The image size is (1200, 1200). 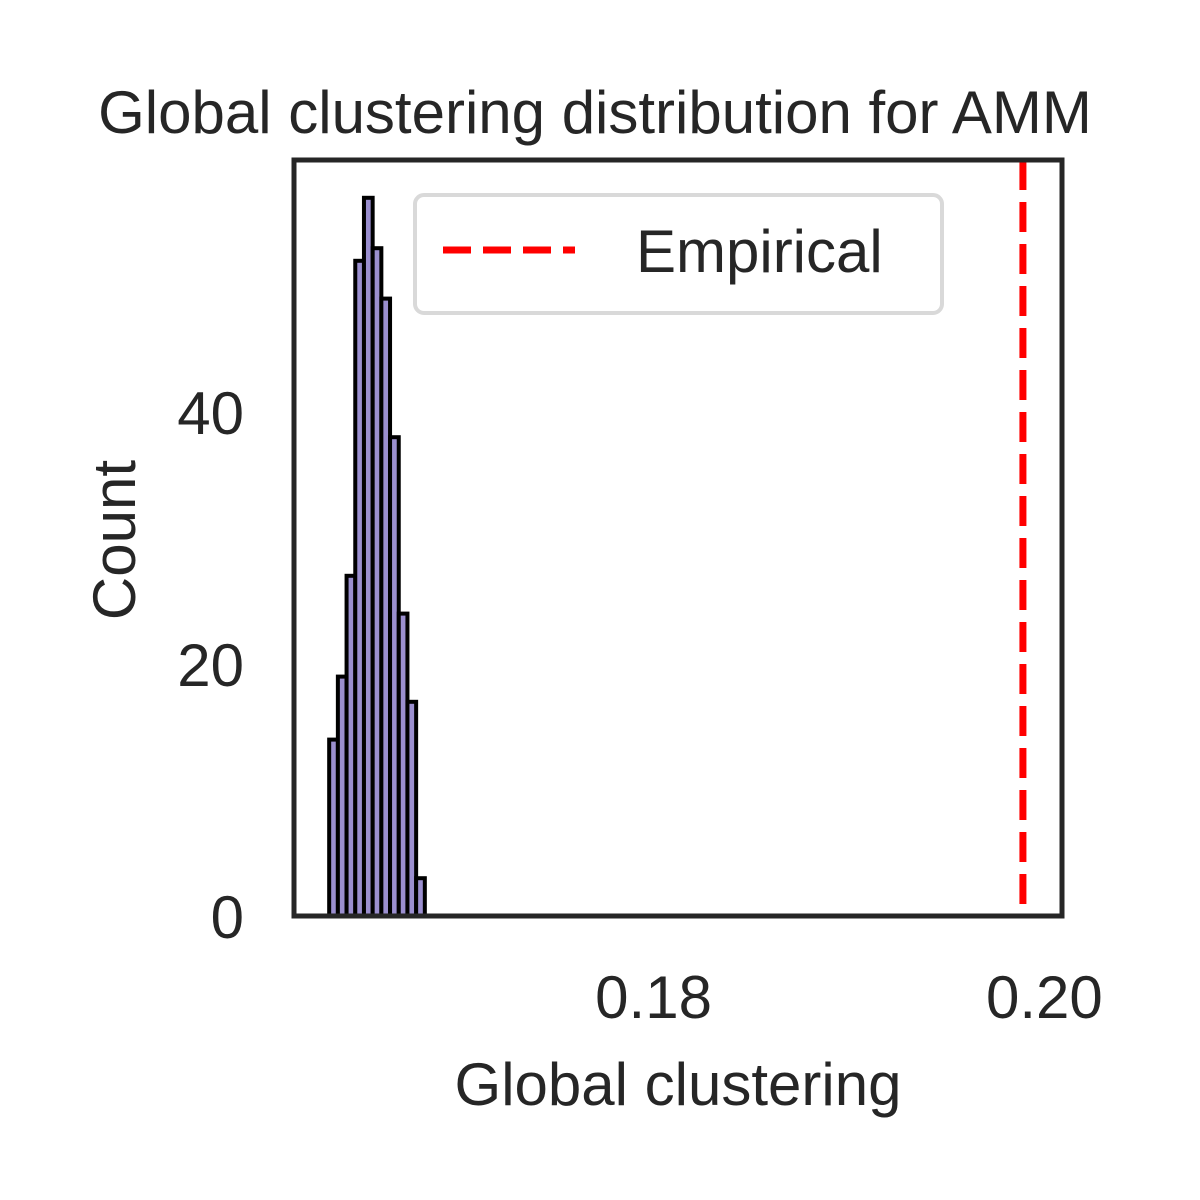 I want to click on x-tick-label-0.18: 0.18, so click(x=653, y=997).